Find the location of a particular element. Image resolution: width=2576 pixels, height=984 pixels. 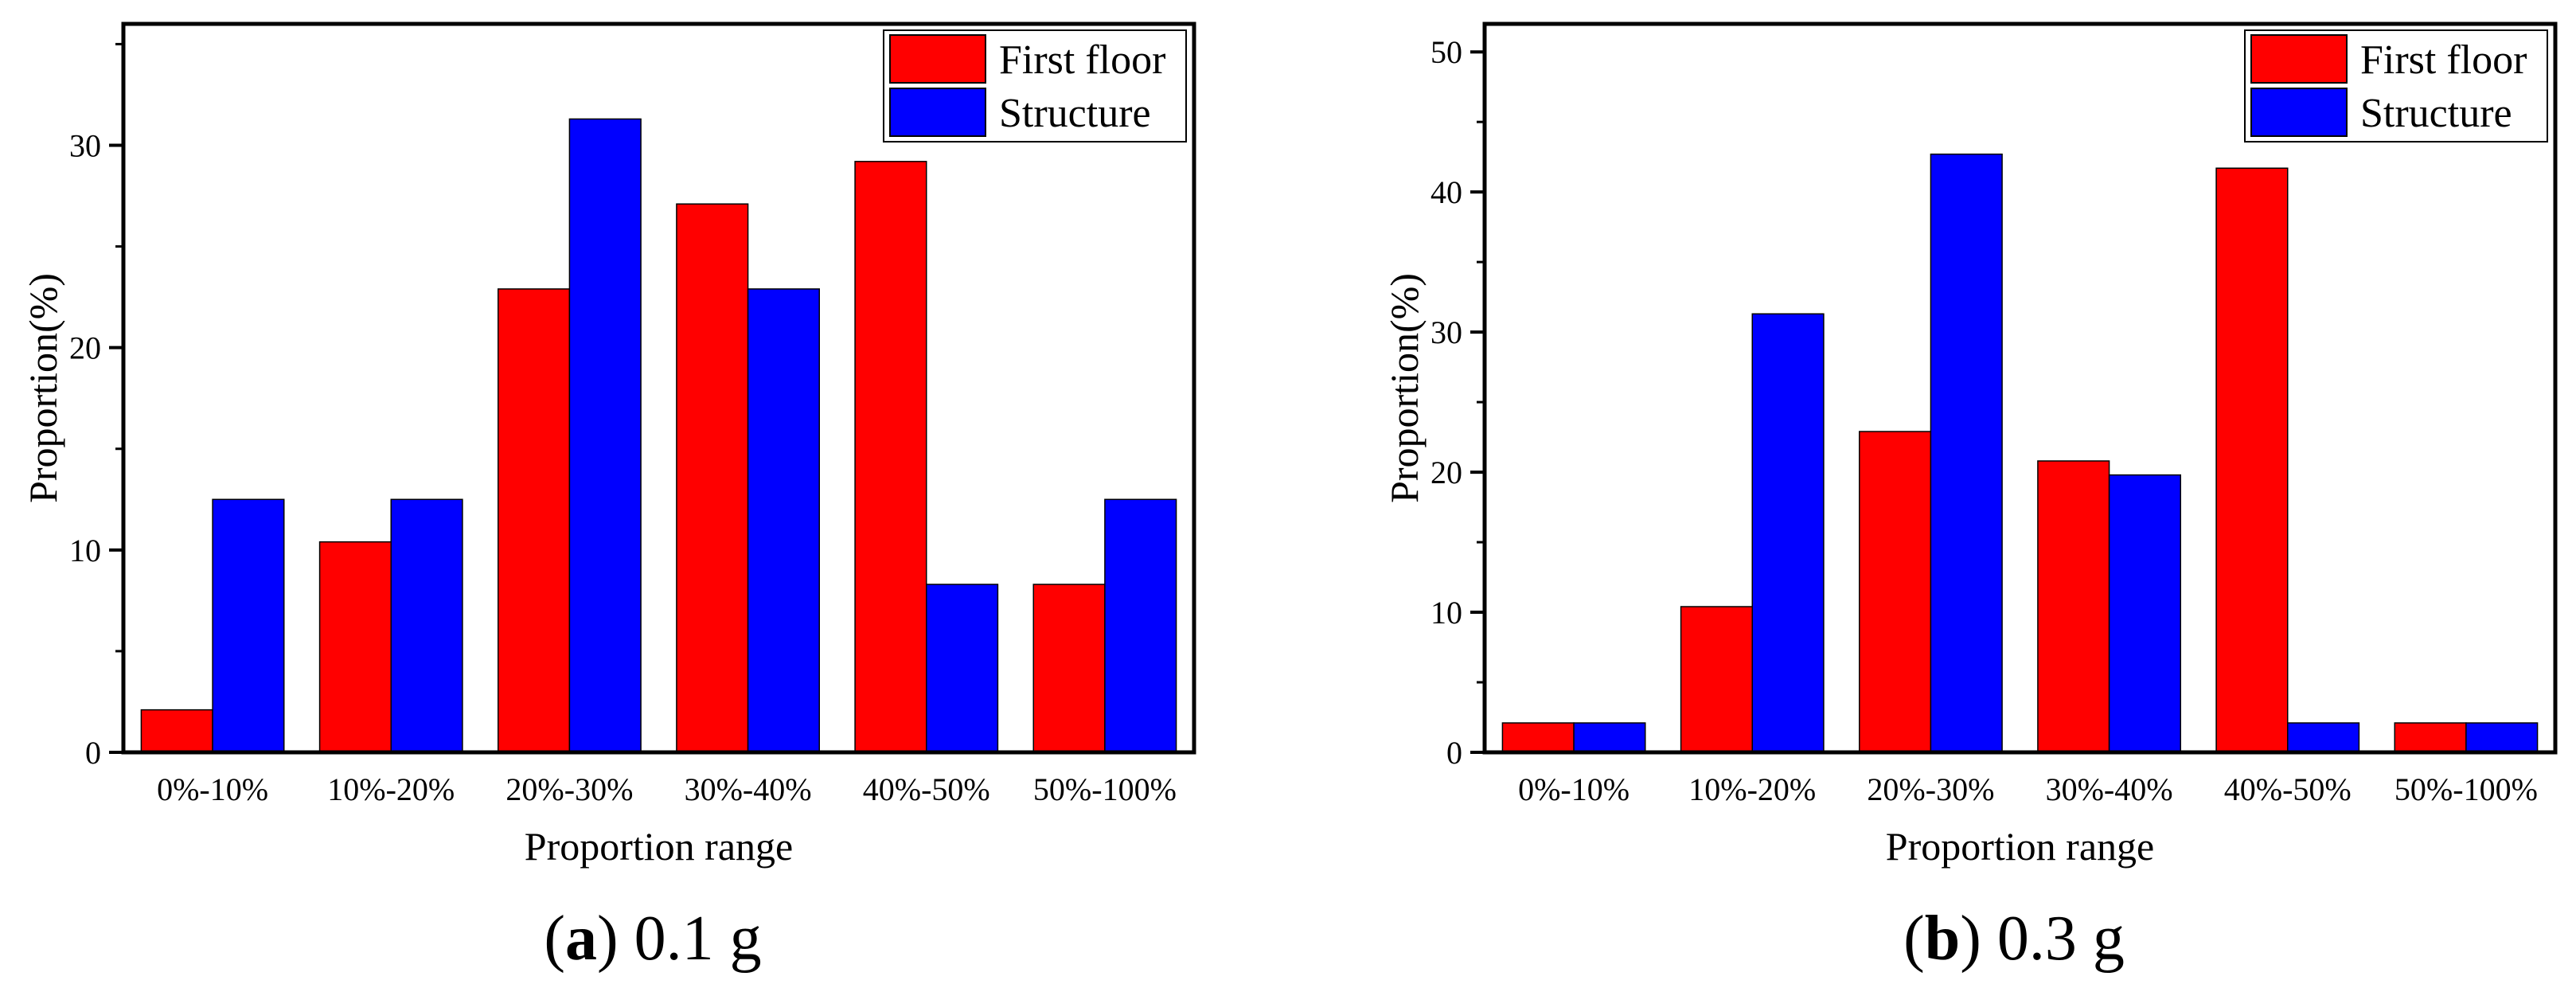

y-tick-label: 50 is located at coordinates (1446, 52).